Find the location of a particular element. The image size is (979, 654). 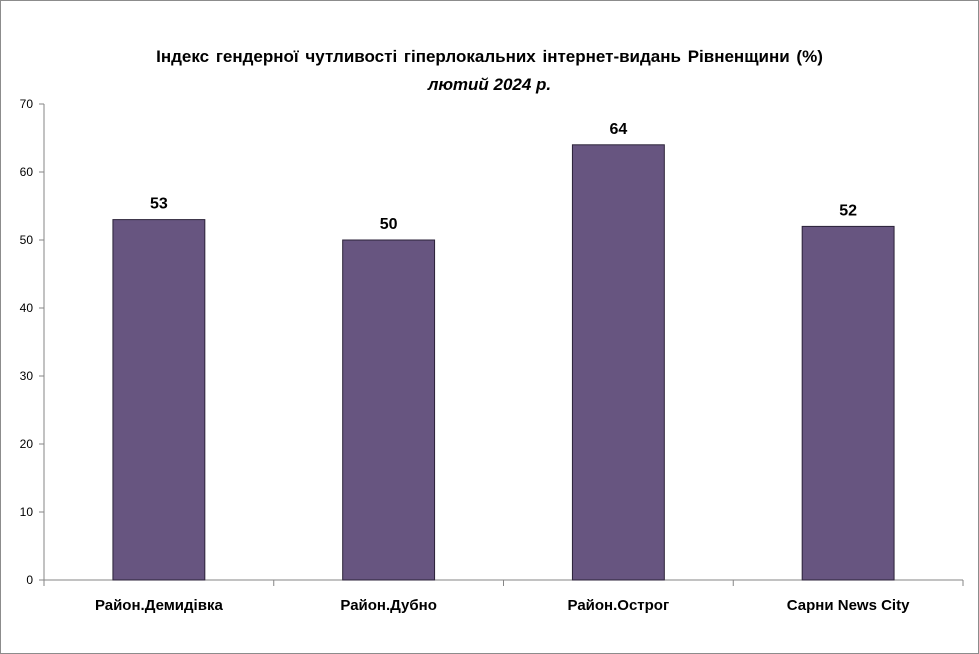

y-tick-label: 70 is located at coordinates (27, 104).